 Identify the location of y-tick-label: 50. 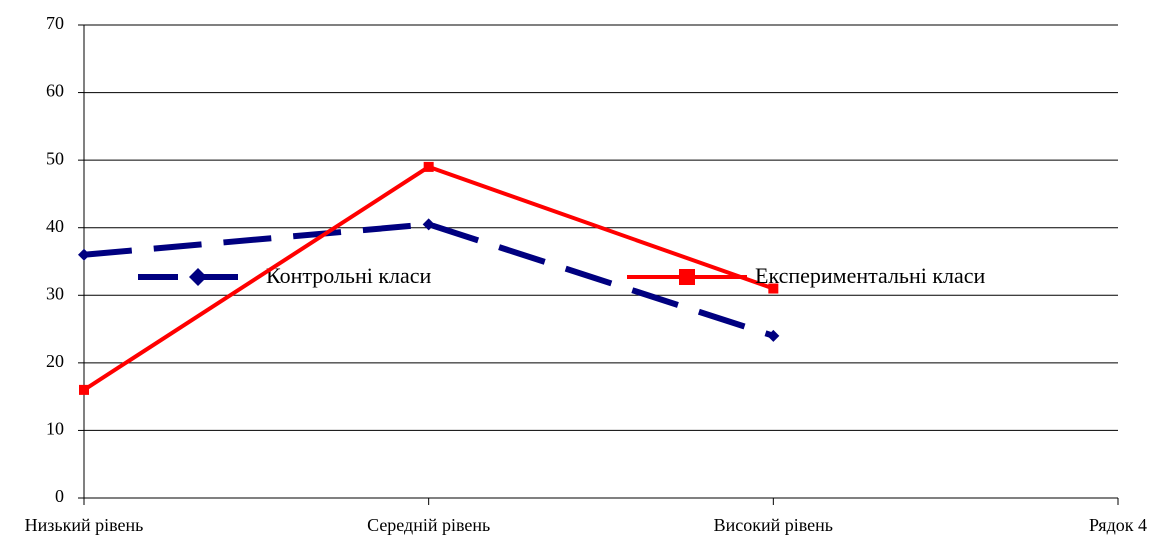
(55, 158).